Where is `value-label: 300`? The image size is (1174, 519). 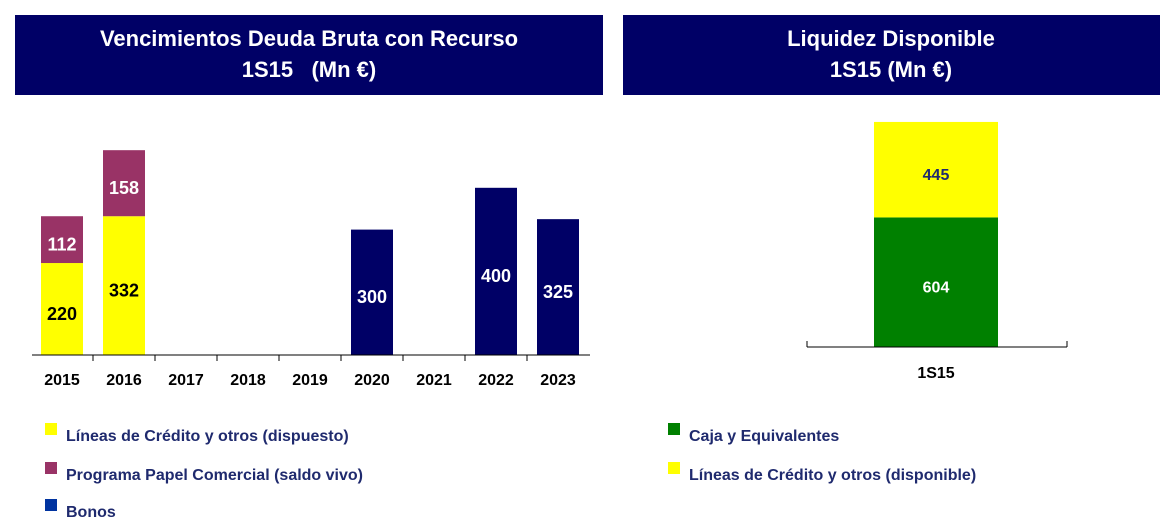
value-label: 300 is located at coordinates (372, 297).